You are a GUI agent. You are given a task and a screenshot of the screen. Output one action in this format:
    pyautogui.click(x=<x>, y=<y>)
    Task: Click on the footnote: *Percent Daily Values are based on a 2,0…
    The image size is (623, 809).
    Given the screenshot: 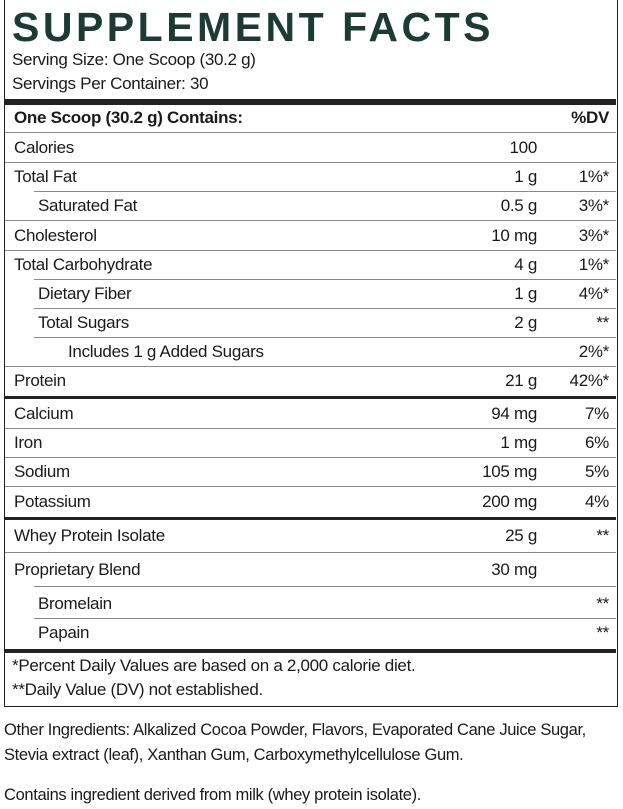 What is the action you would take?
    pyautogui.click(x=214, y=665)
    